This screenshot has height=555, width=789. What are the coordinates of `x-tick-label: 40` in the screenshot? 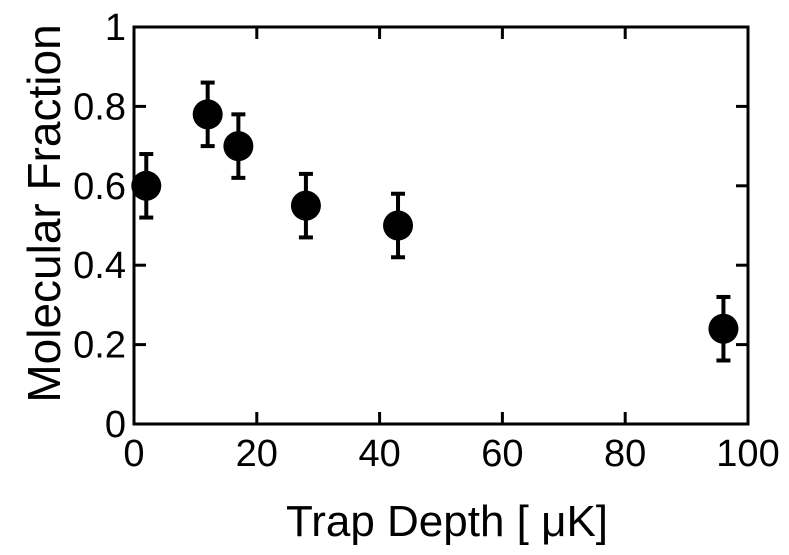 It's located at (379, 454).